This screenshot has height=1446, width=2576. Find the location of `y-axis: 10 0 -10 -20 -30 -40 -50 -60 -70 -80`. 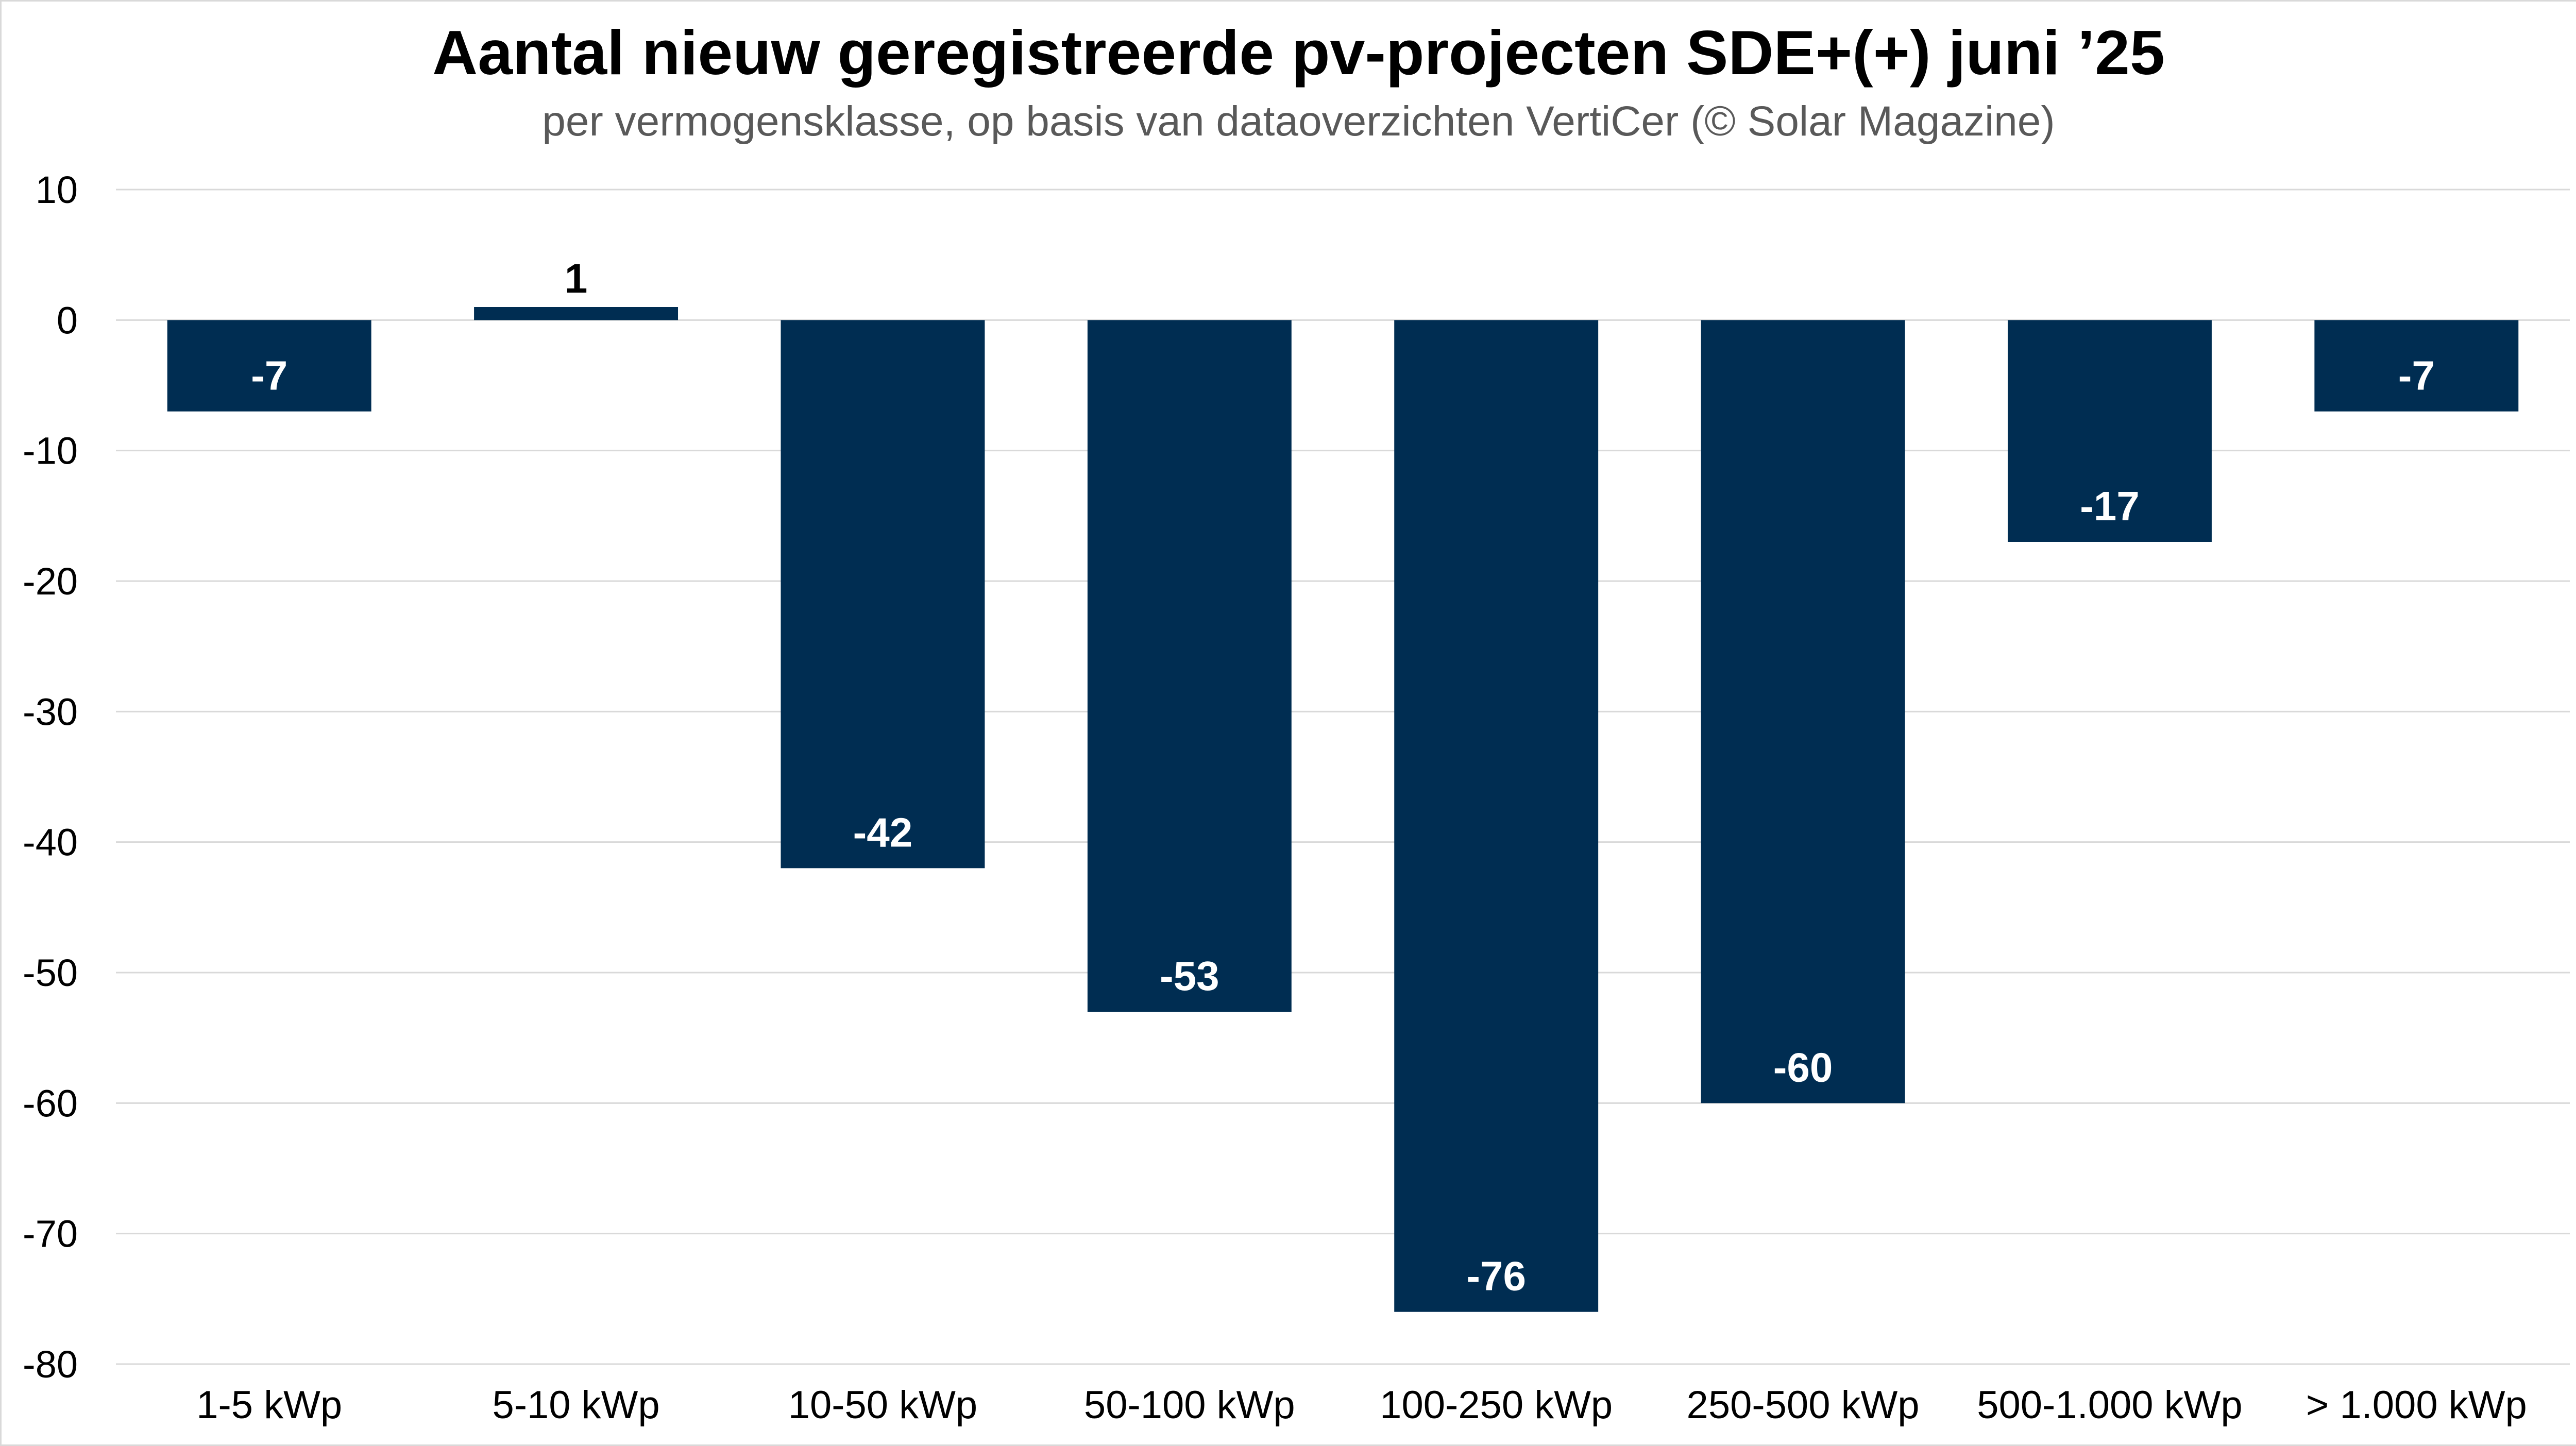

y-axis: 10 0 -10 -20 -30 -40 -50 -60 -70 -80 is located at coordinates (51, 777).